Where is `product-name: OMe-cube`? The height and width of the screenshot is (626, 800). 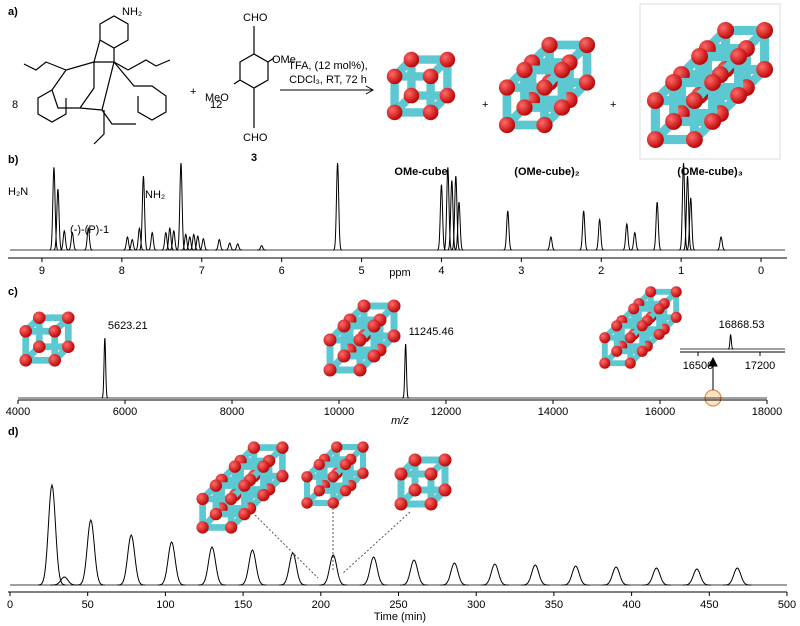
product-name: OMe-cube is located at coordinates (420, 172).